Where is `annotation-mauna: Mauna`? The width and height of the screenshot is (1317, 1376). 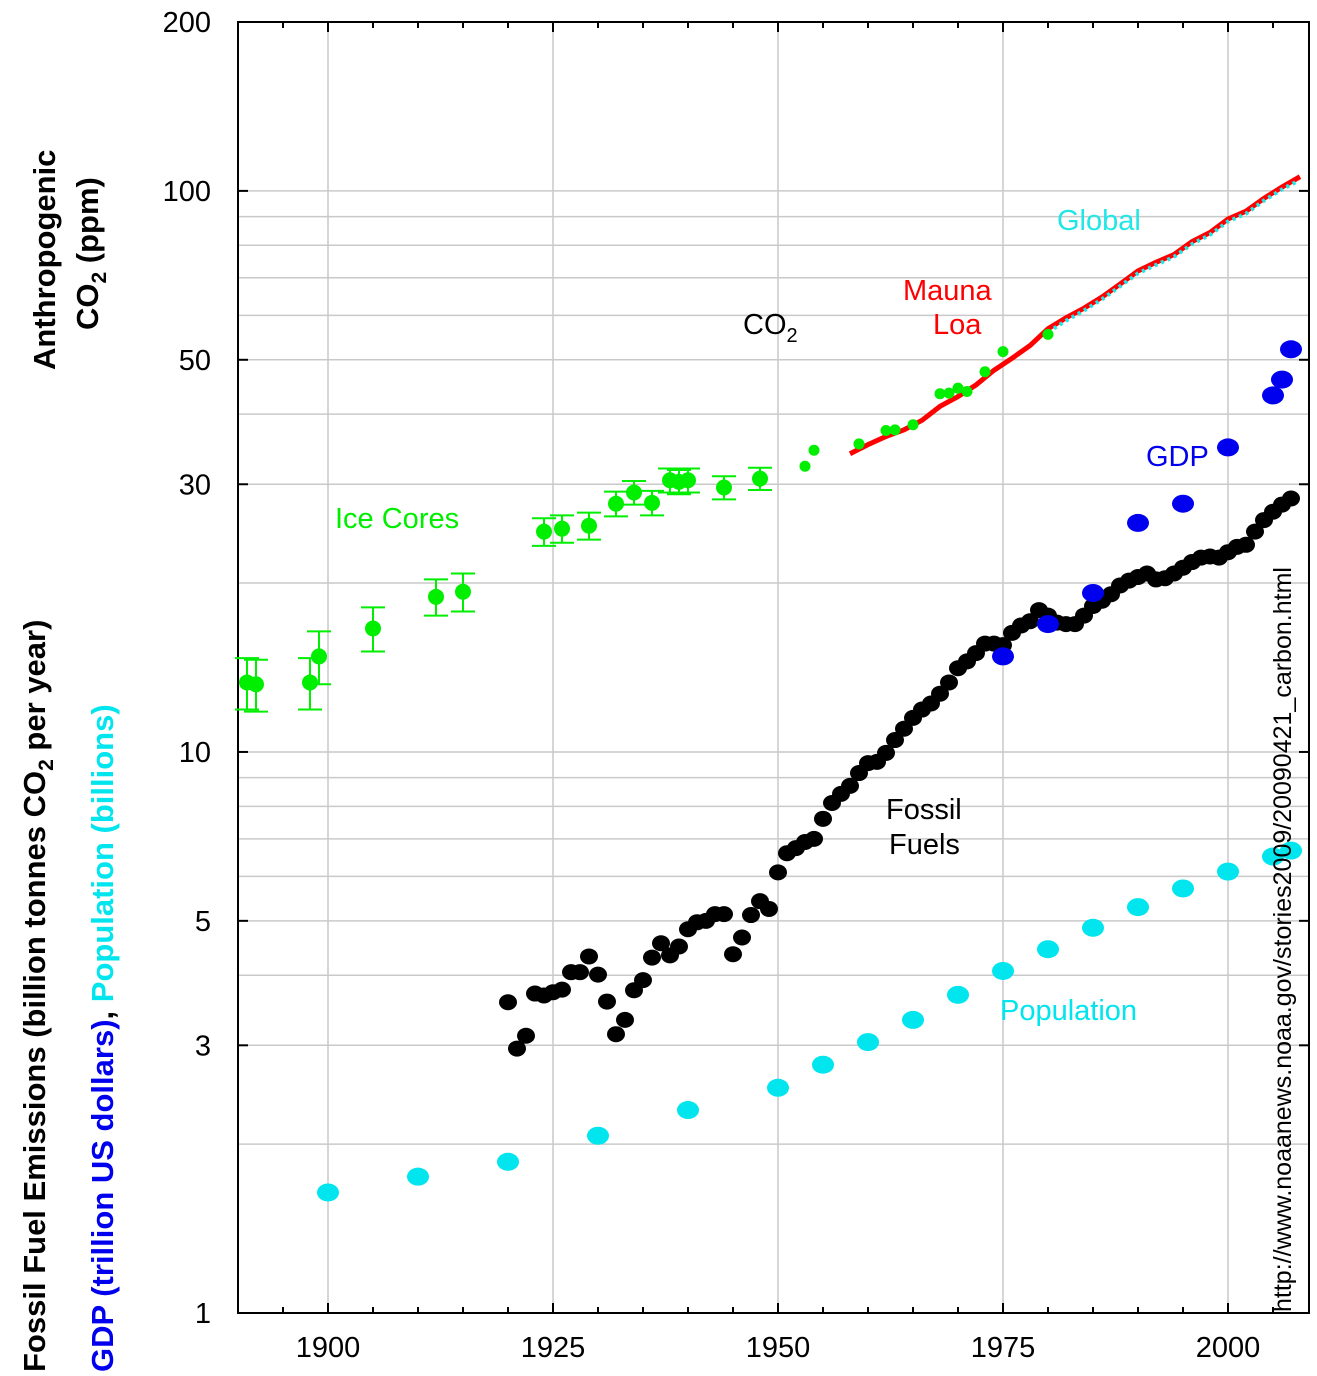 annotation-mauna: Mauna is located at coordinates (948, 291).